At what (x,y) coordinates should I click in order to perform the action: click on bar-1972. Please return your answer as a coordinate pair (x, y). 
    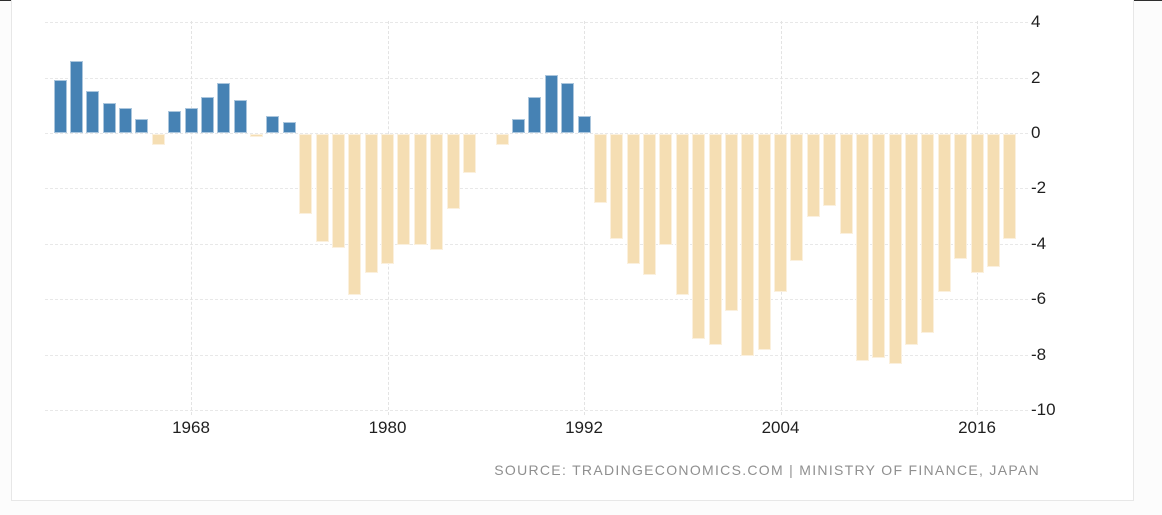
    Looking at the image, I should click on (256, 135).